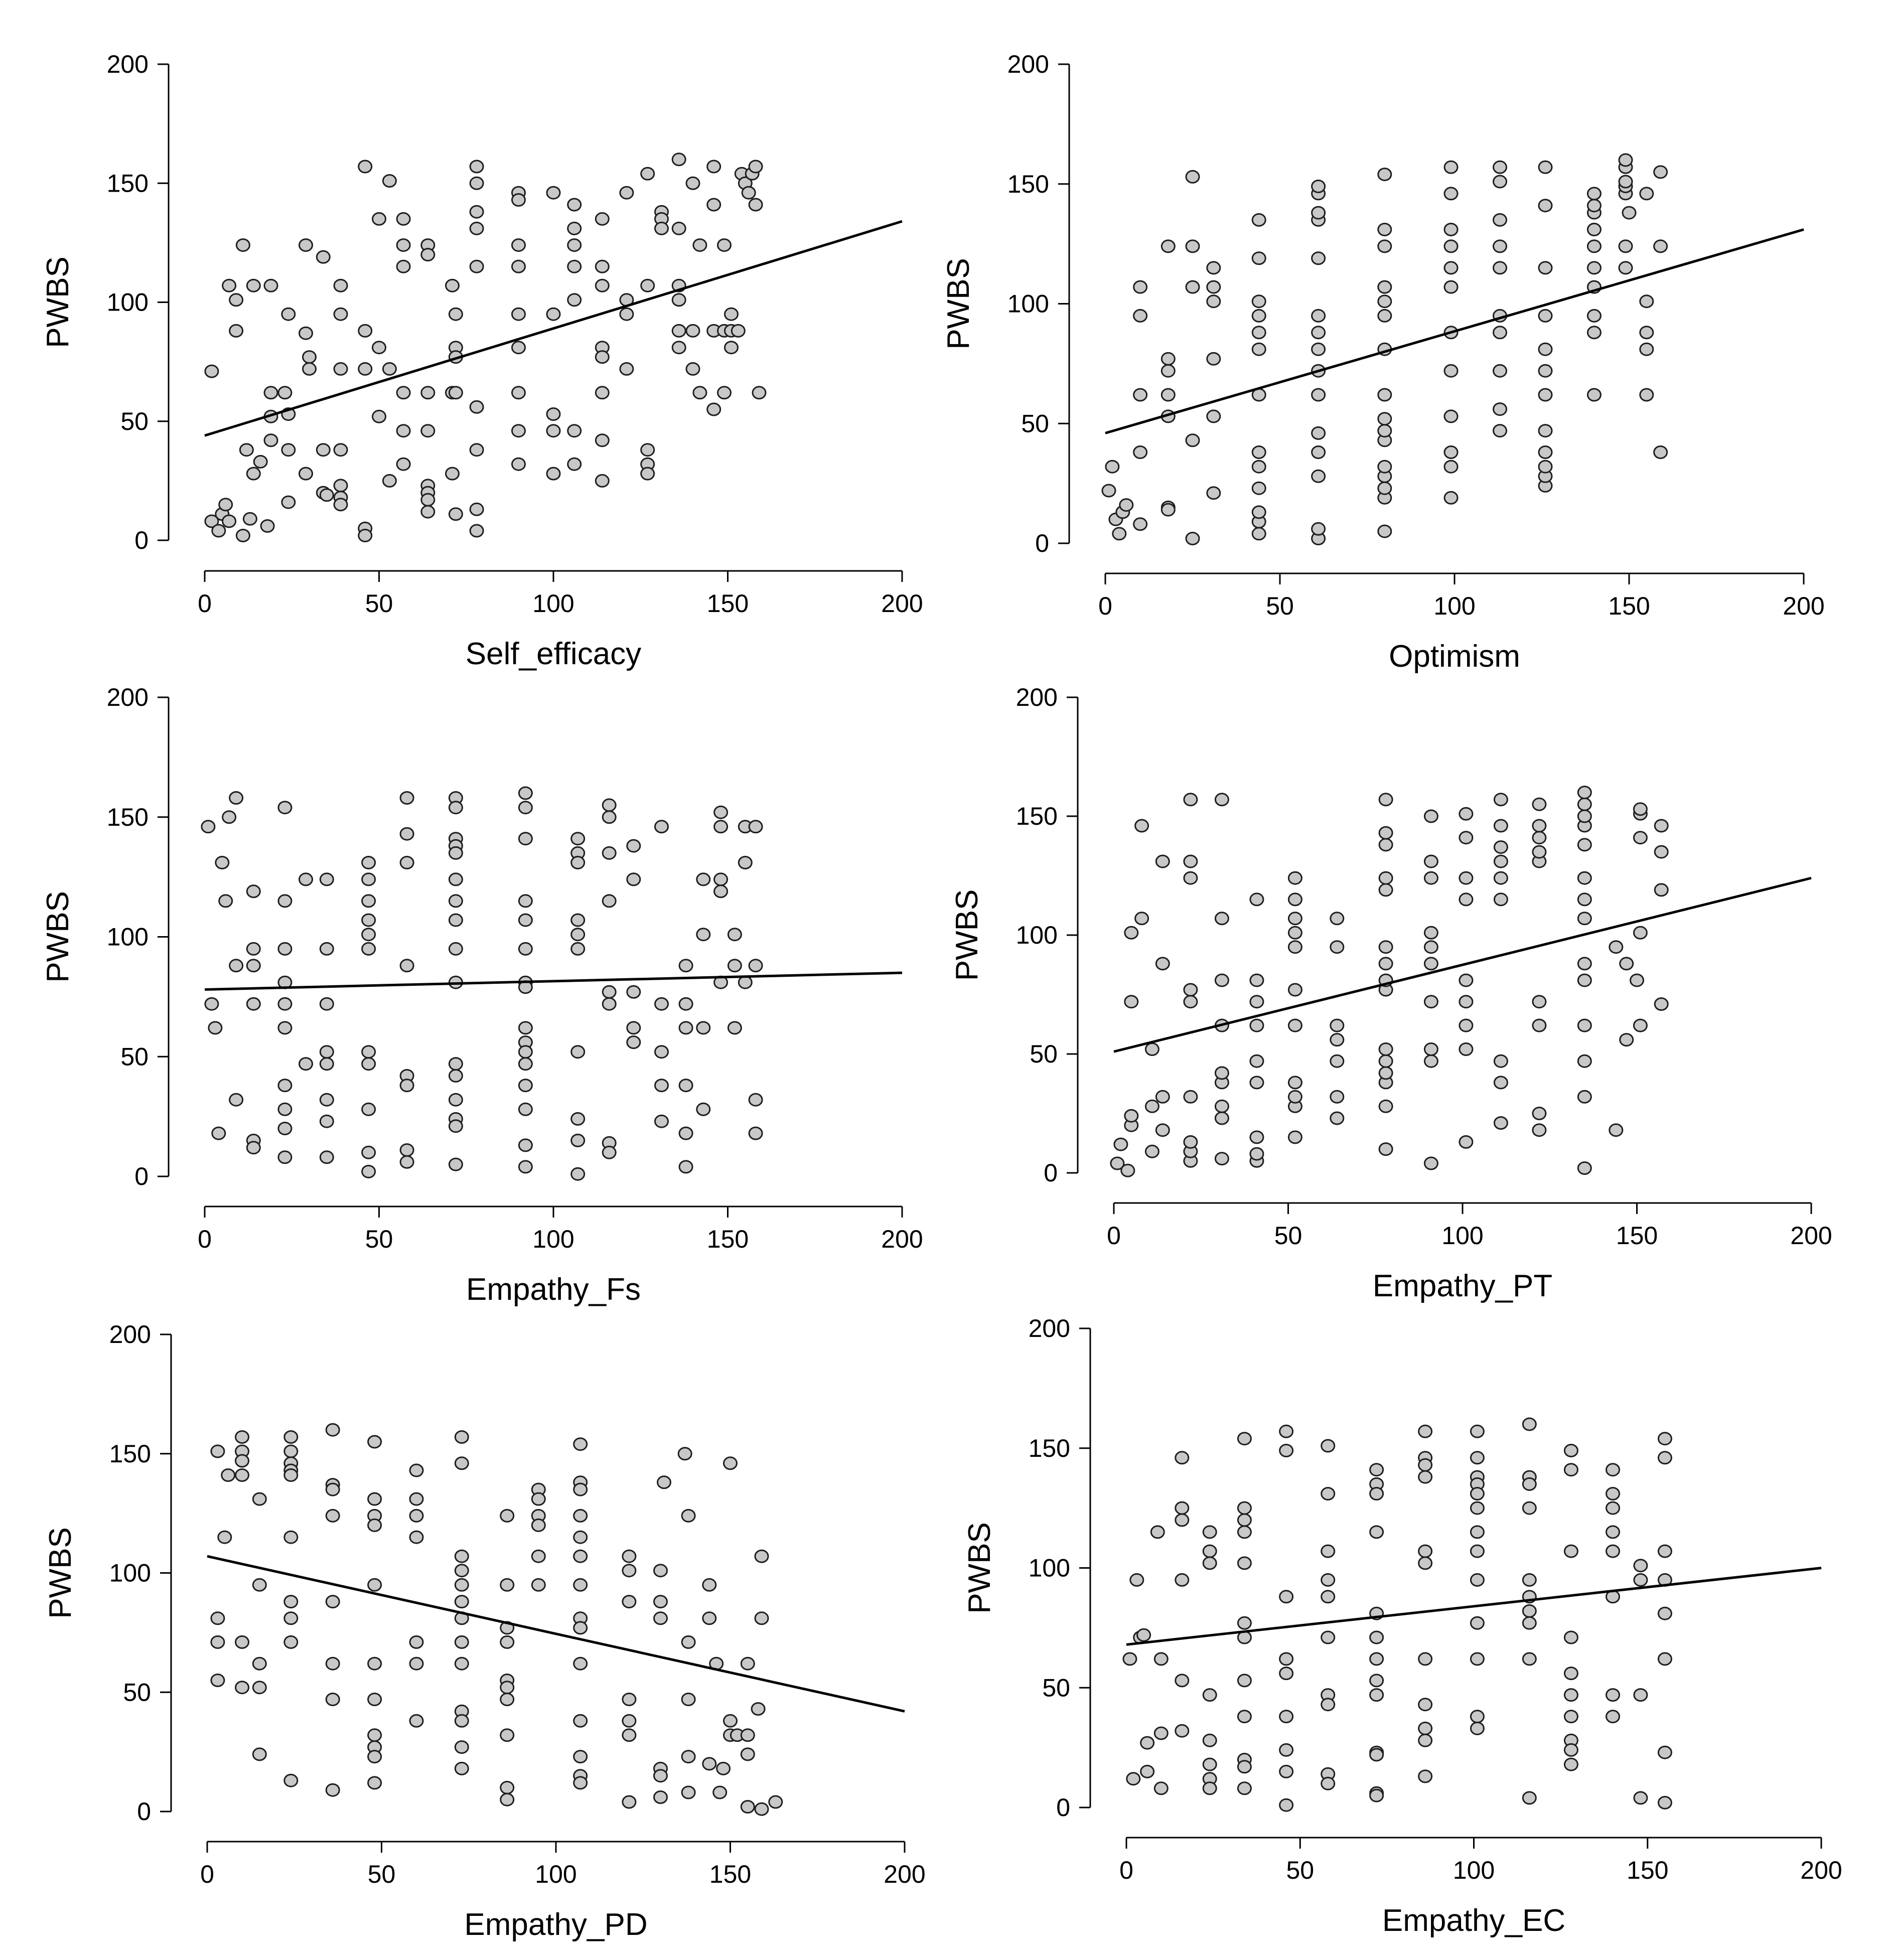 The image size is (1886, 1960). Describe the element at coordinates (1474, 1870) in the screenshot. I see `x-tick-label: 100` at that location.